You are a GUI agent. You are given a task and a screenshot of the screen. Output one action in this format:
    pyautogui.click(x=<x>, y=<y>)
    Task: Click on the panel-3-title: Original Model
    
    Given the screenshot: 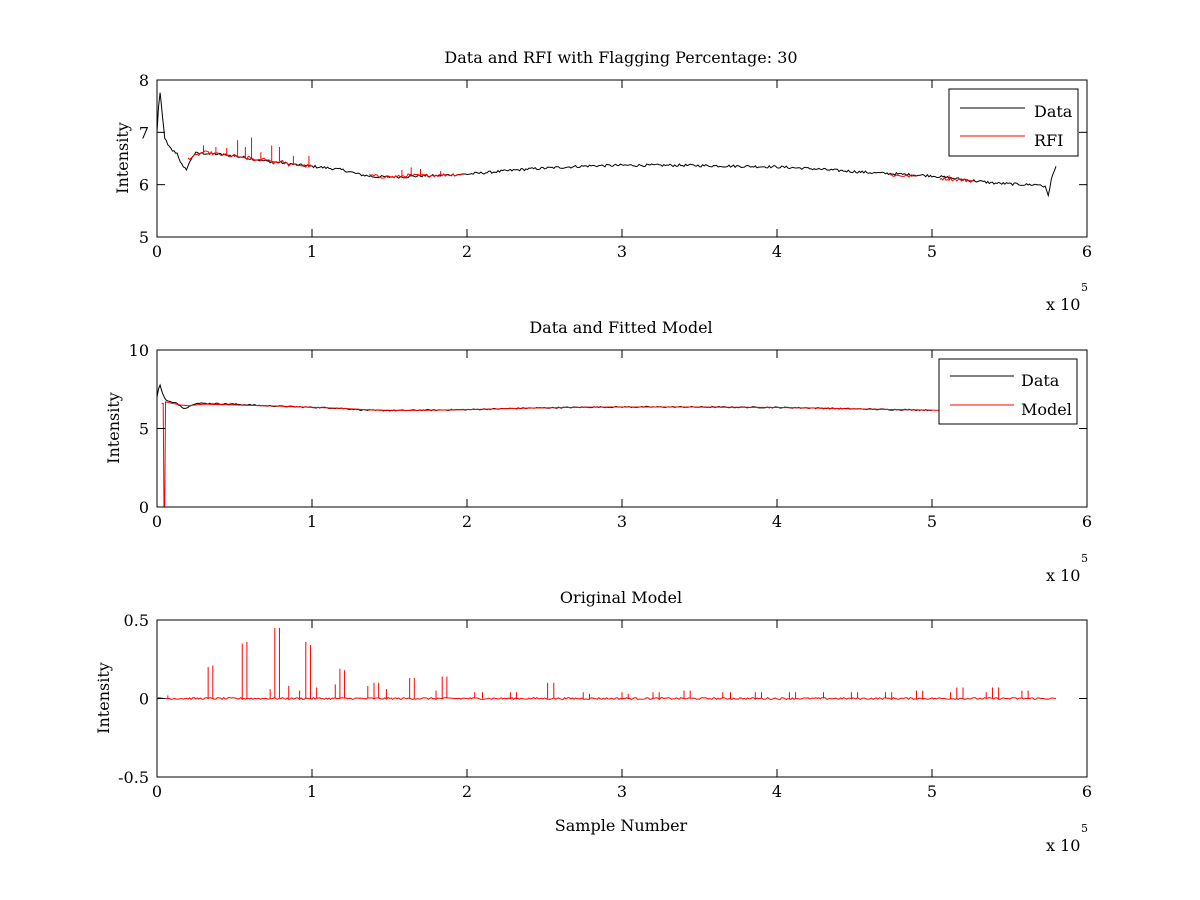 What is the action you would take?
    pyautogui.click(x=621, y=597)
    